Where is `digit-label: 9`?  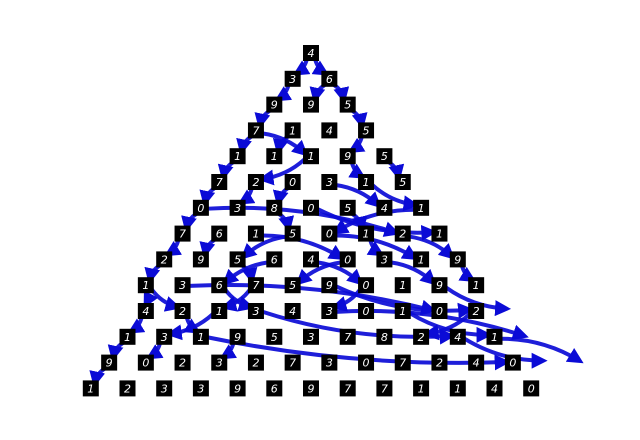
digit-label: 9 is located at coordinates (237, 337).